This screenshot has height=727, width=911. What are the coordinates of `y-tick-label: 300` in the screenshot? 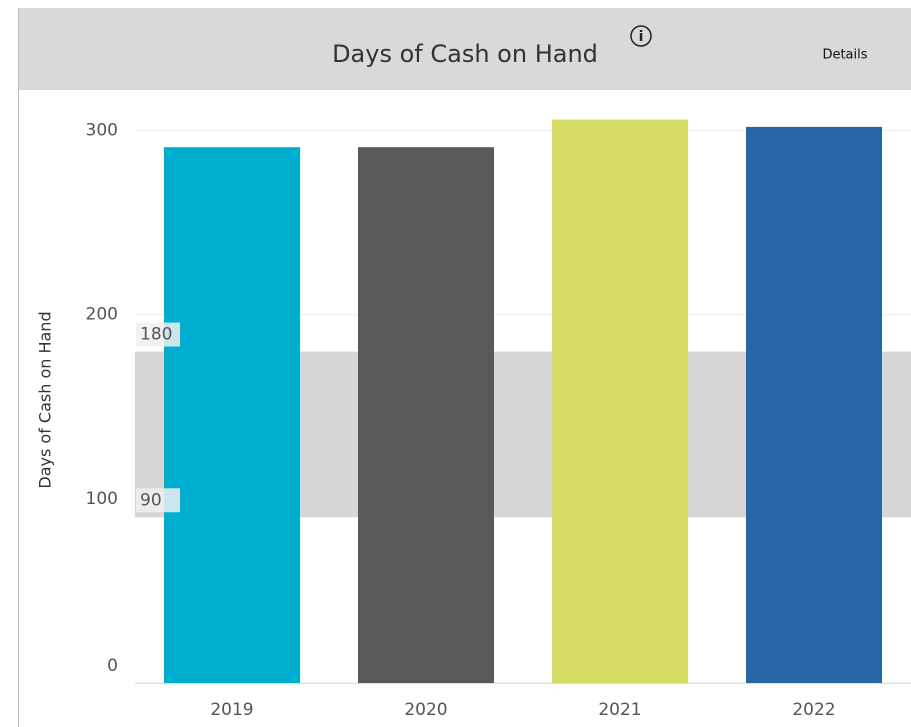 It's located at (102, 131).